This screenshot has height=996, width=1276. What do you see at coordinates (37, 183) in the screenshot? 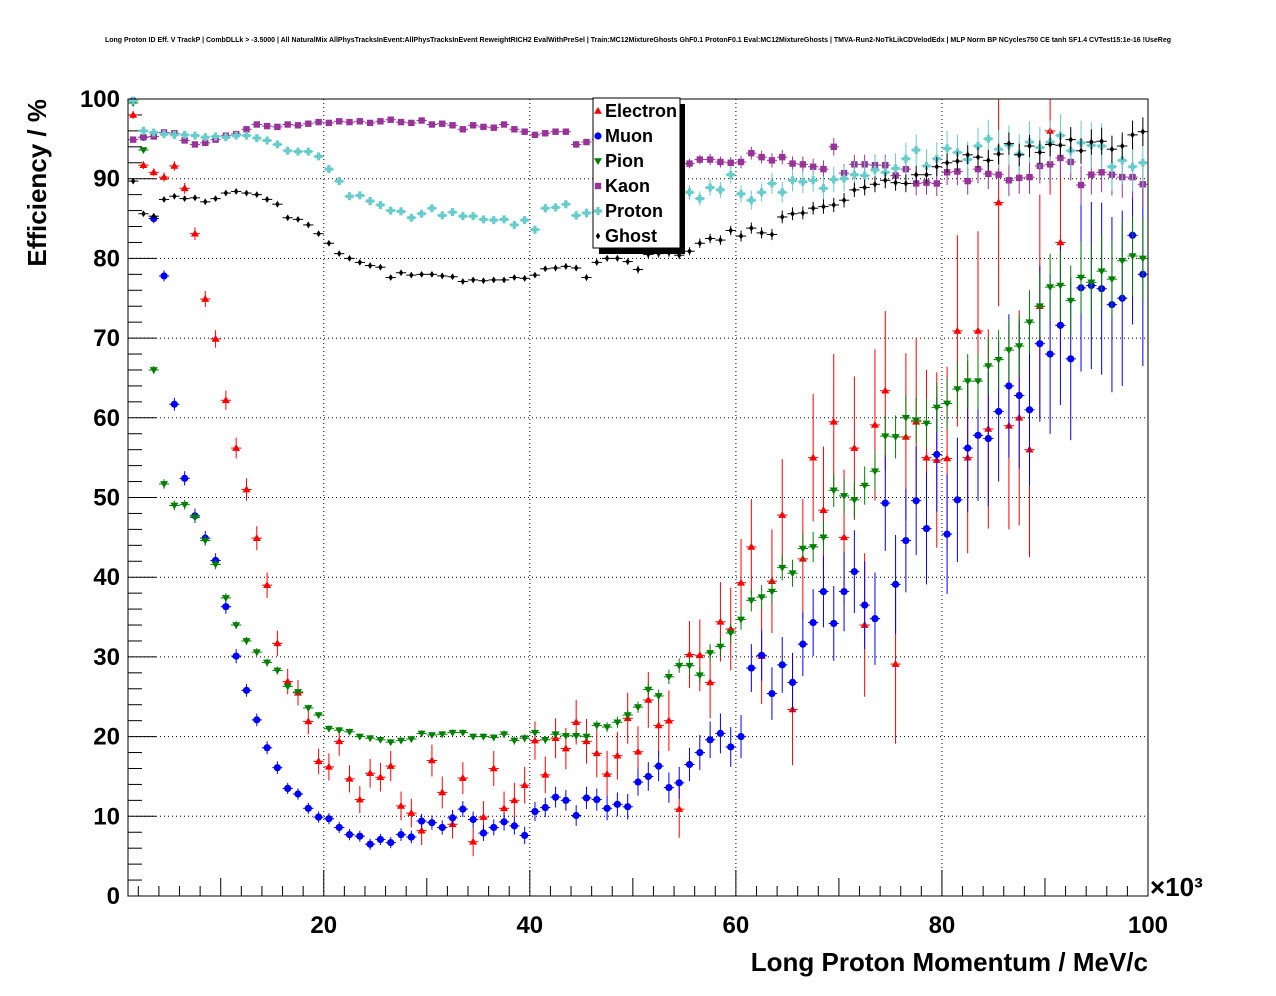
I see `y-axis-title: Efficiency / %` at bounding box center [37, 183].